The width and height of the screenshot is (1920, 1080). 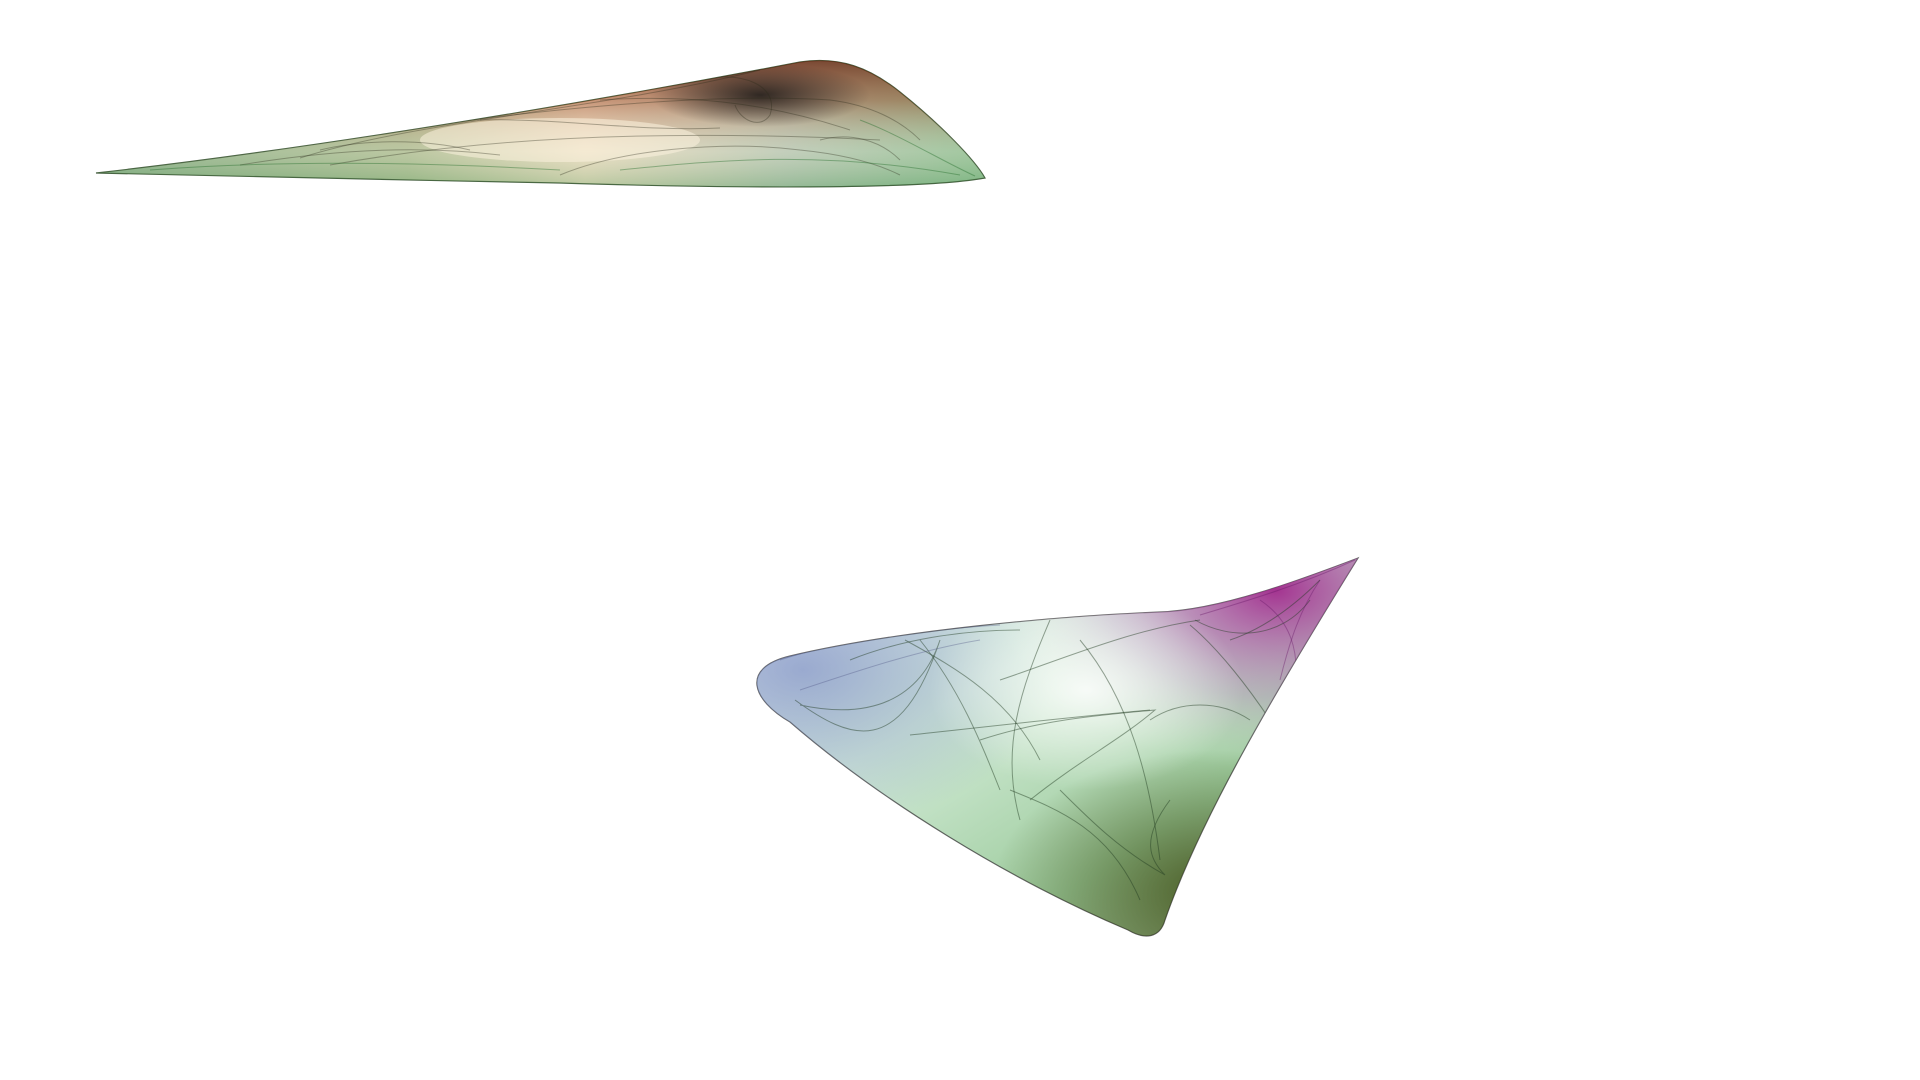 I want to click on lower-cone-attractor, so click(x=1058, y=746).